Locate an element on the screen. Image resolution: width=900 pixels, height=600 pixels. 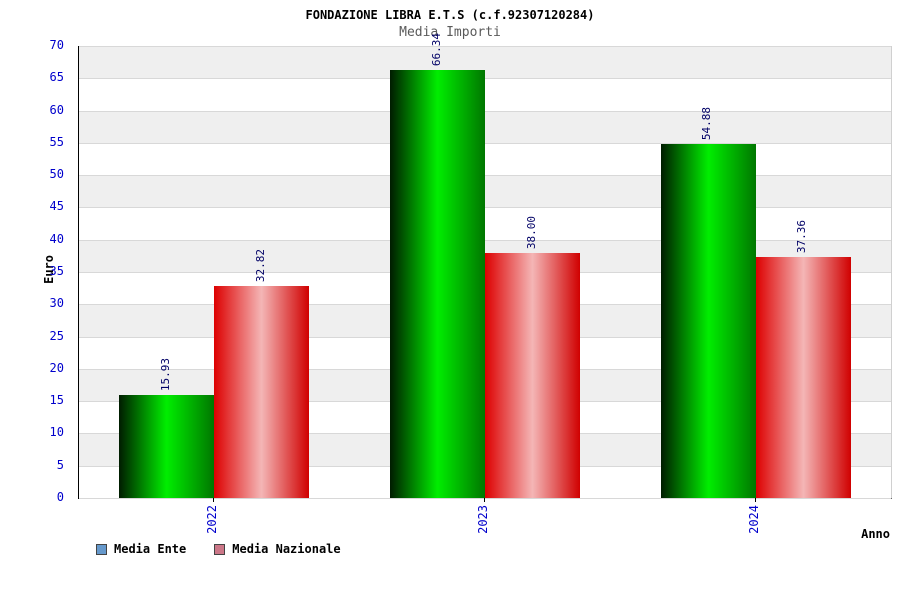
bar-media-nazionale-2024 is located at coordinates (803, 377).